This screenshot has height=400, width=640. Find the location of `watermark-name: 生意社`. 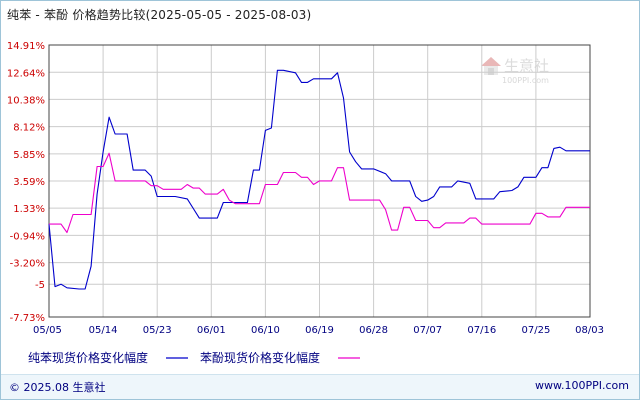

watermark-name: 生意社 is located at coordinates (526, 66).